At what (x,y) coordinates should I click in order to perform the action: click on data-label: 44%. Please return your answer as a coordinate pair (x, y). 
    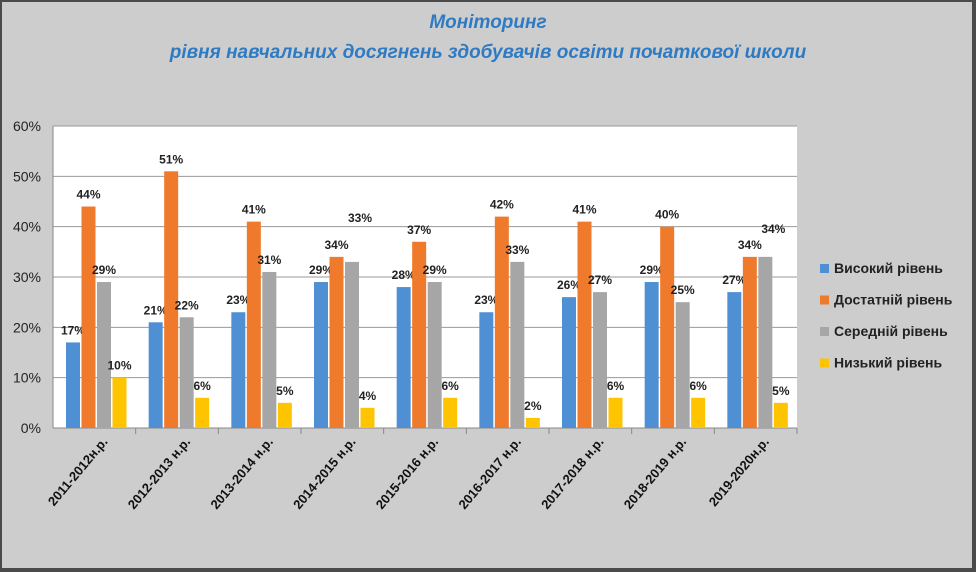
    Looking at the image, I should click on (88, 195).